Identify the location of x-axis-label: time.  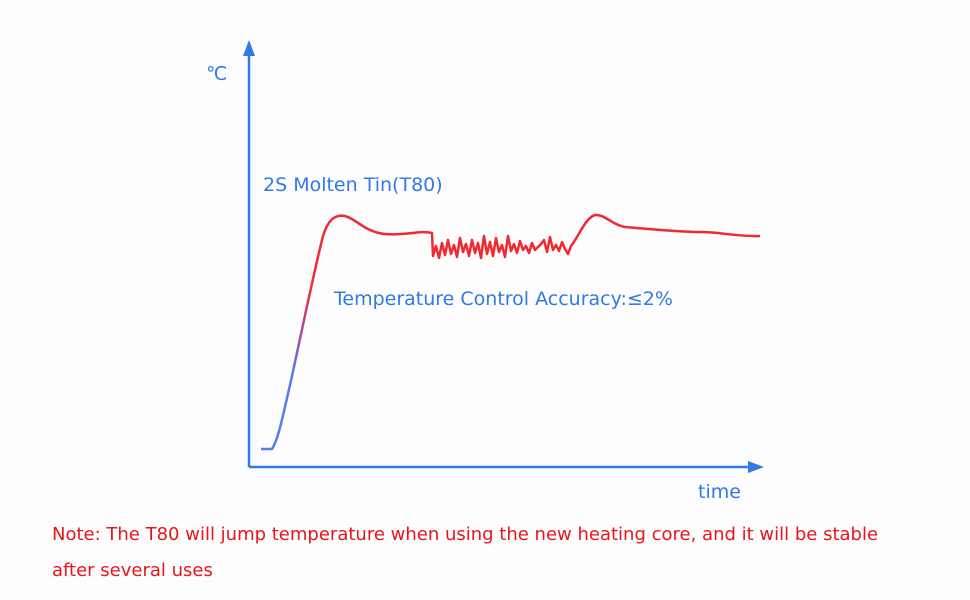
(719, 492).